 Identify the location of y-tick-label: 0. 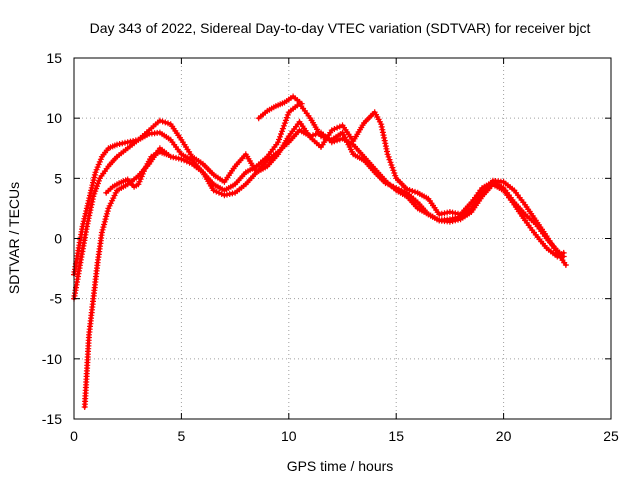
(58, 239).